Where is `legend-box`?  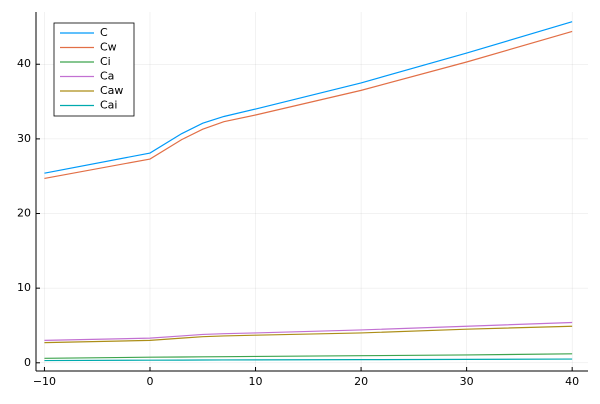
legend-box is located at coordinates (94, 69).